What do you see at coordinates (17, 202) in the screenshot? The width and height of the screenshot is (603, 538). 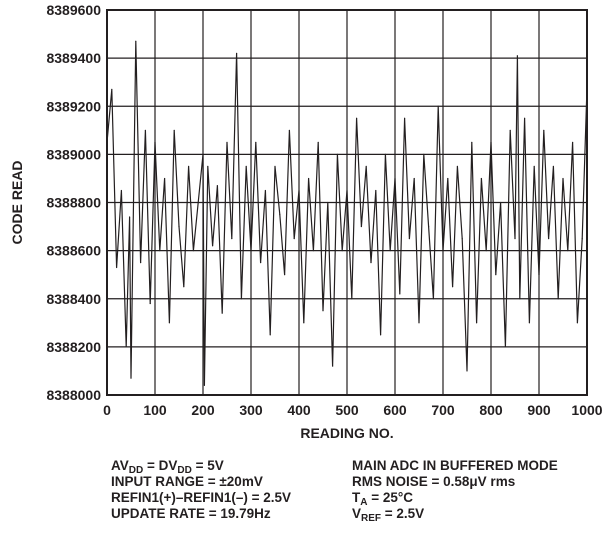 I see `y-axis-title: CODE READ` at bounding box center [17, 202].